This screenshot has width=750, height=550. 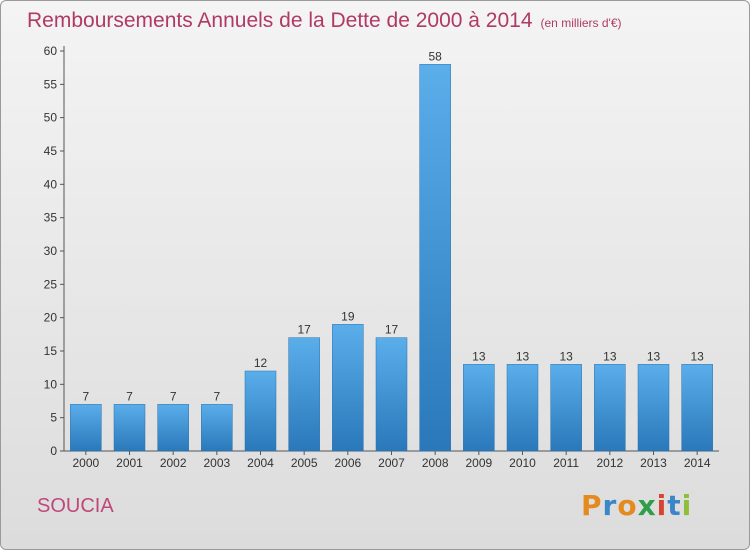 What do you see at coordinates (51, 84) in the screenshot?
I see `y-tick-label: 55` at bounding box center [51, 84].